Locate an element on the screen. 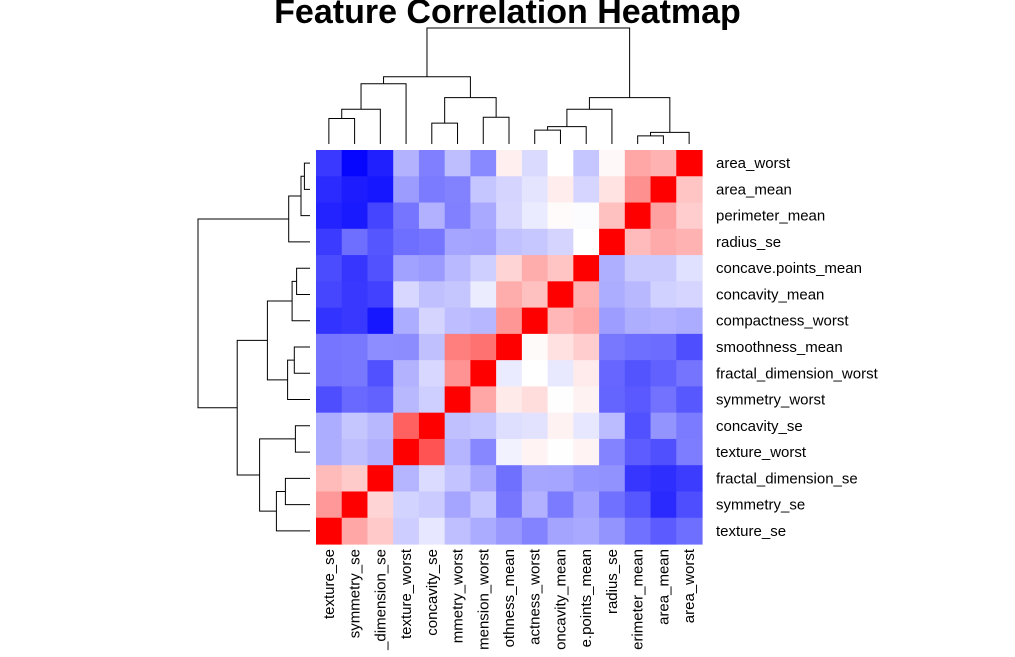  column-label: radius_se is located at coordinates (612, 581).